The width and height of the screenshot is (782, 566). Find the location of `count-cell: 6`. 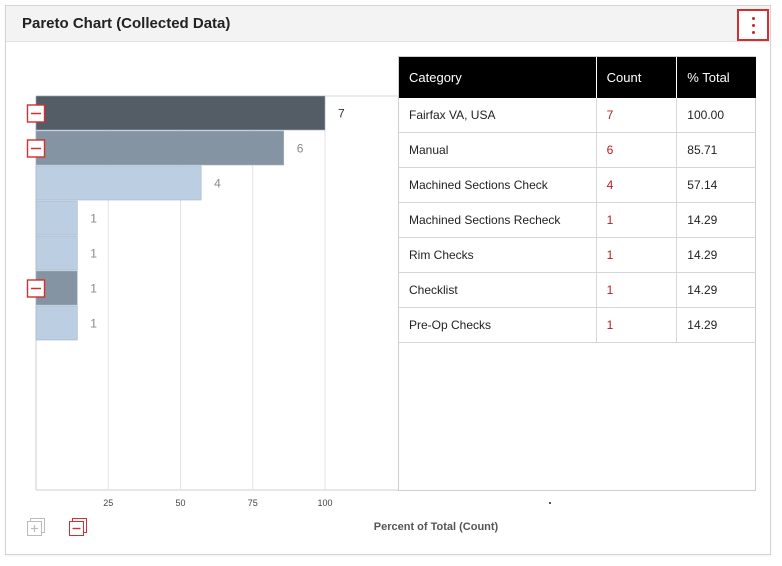

count-cell: 6 is located at coordinates (637, 150).